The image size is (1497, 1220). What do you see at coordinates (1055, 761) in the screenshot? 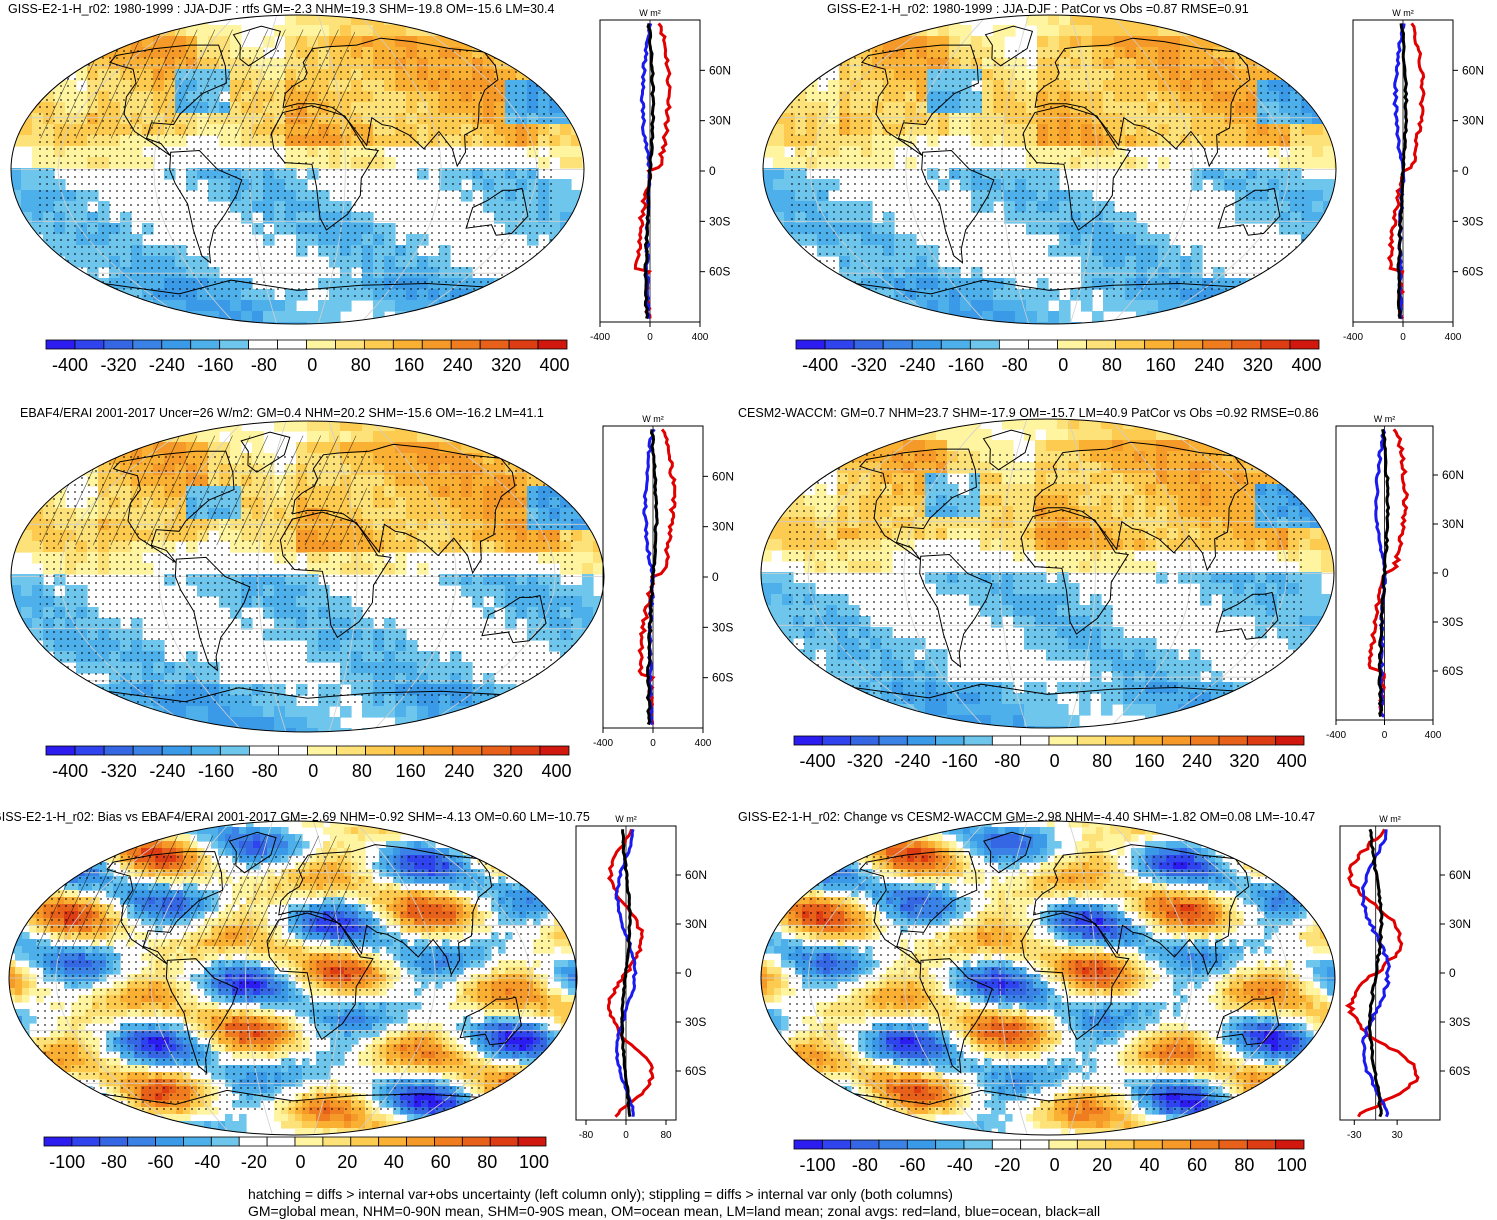
I see `colorbar-tick-label: 0` at bounding box center [1055, 761].